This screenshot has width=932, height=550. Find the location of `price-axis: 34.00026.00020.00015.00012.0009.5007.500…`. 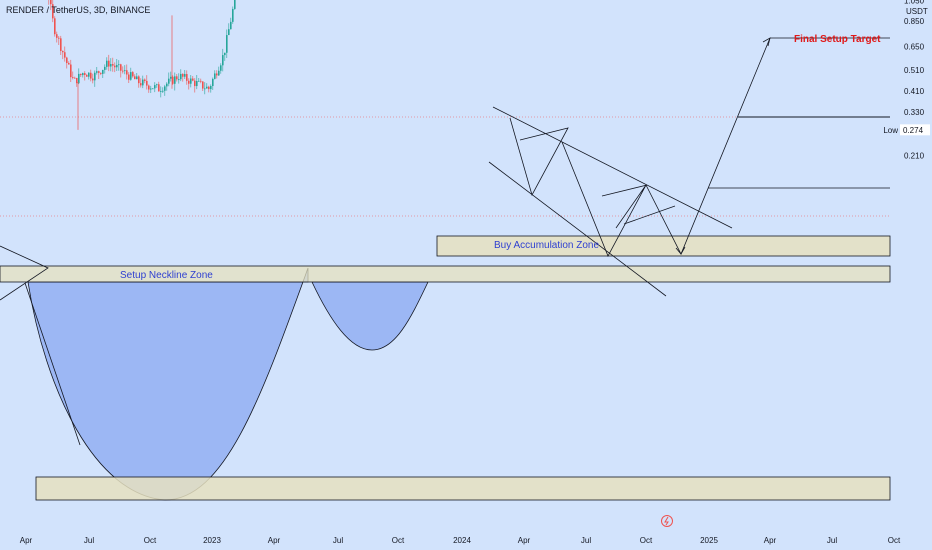

price-axis: 34.00026.00020.00015.00012.0009.5007.500… is located at coordinates (916, 80).